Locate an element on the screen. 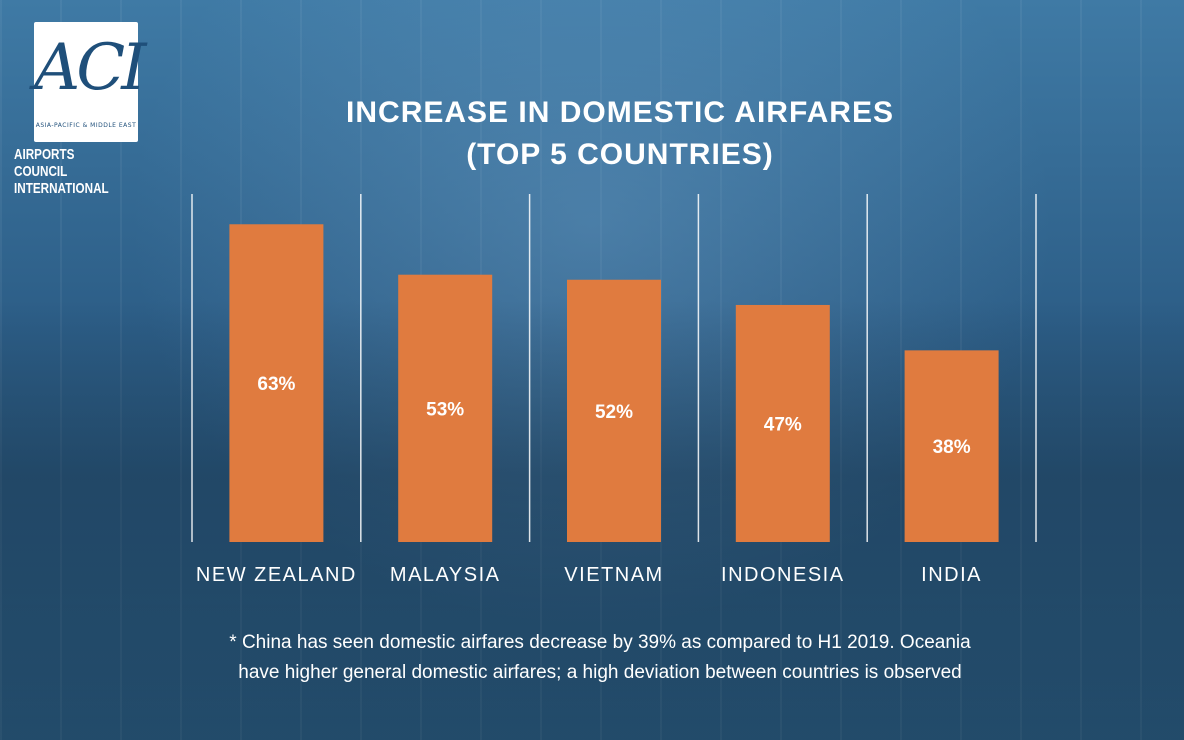  data-label: 47% is located at coordinates (783, 424).